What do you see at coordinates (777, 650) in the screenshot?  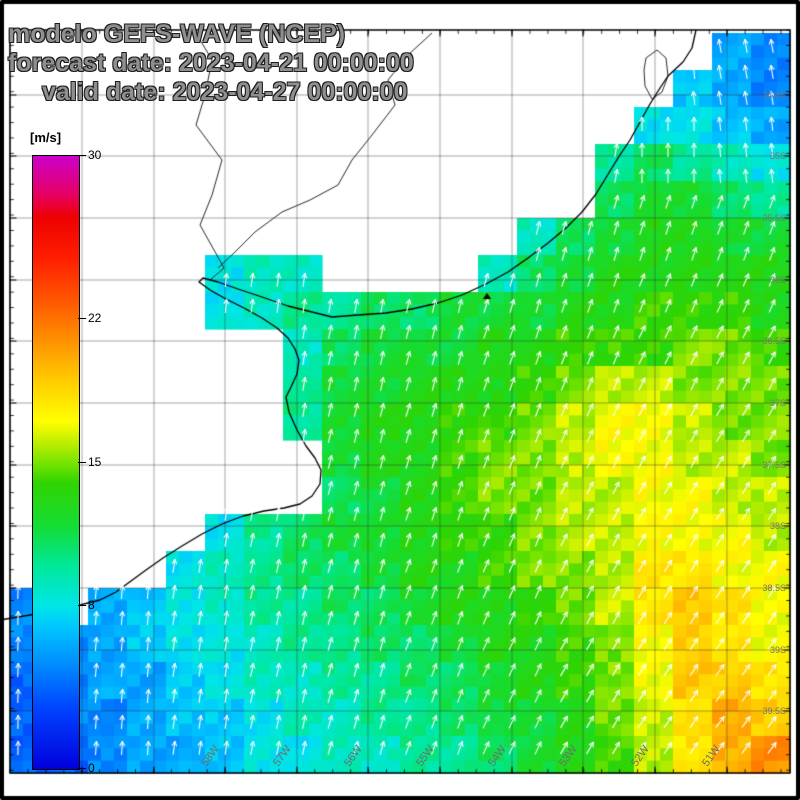 I see `lat-label: 39S` at bounding box center [777, 650].